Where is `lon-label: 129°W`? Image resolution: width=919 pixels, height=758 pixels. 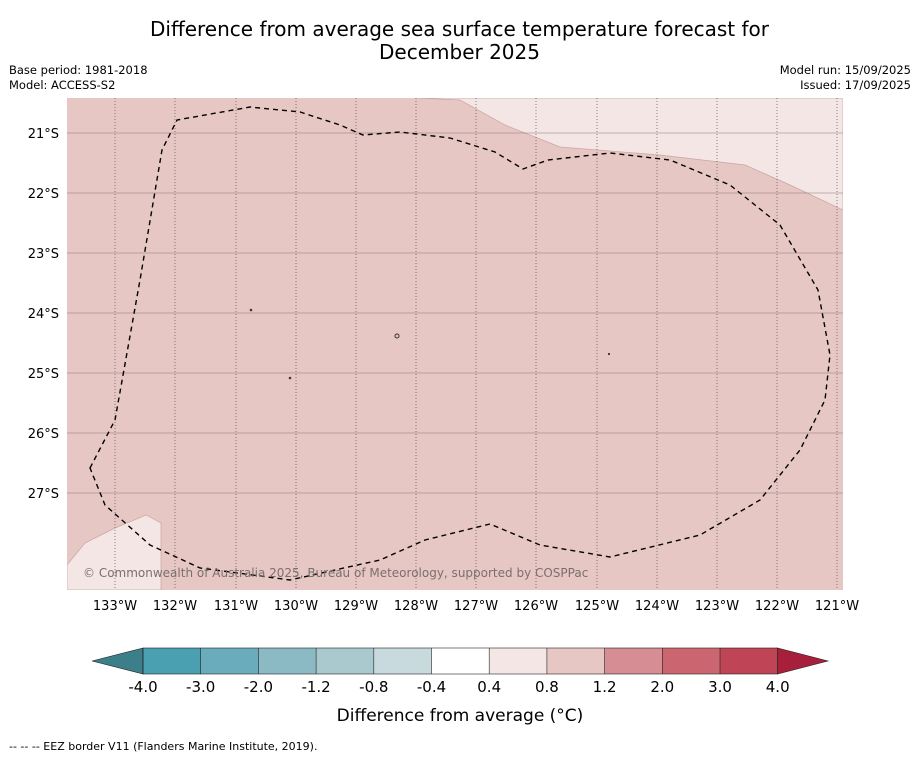
lon-label: 129°W is located at coordinates (356, 606).